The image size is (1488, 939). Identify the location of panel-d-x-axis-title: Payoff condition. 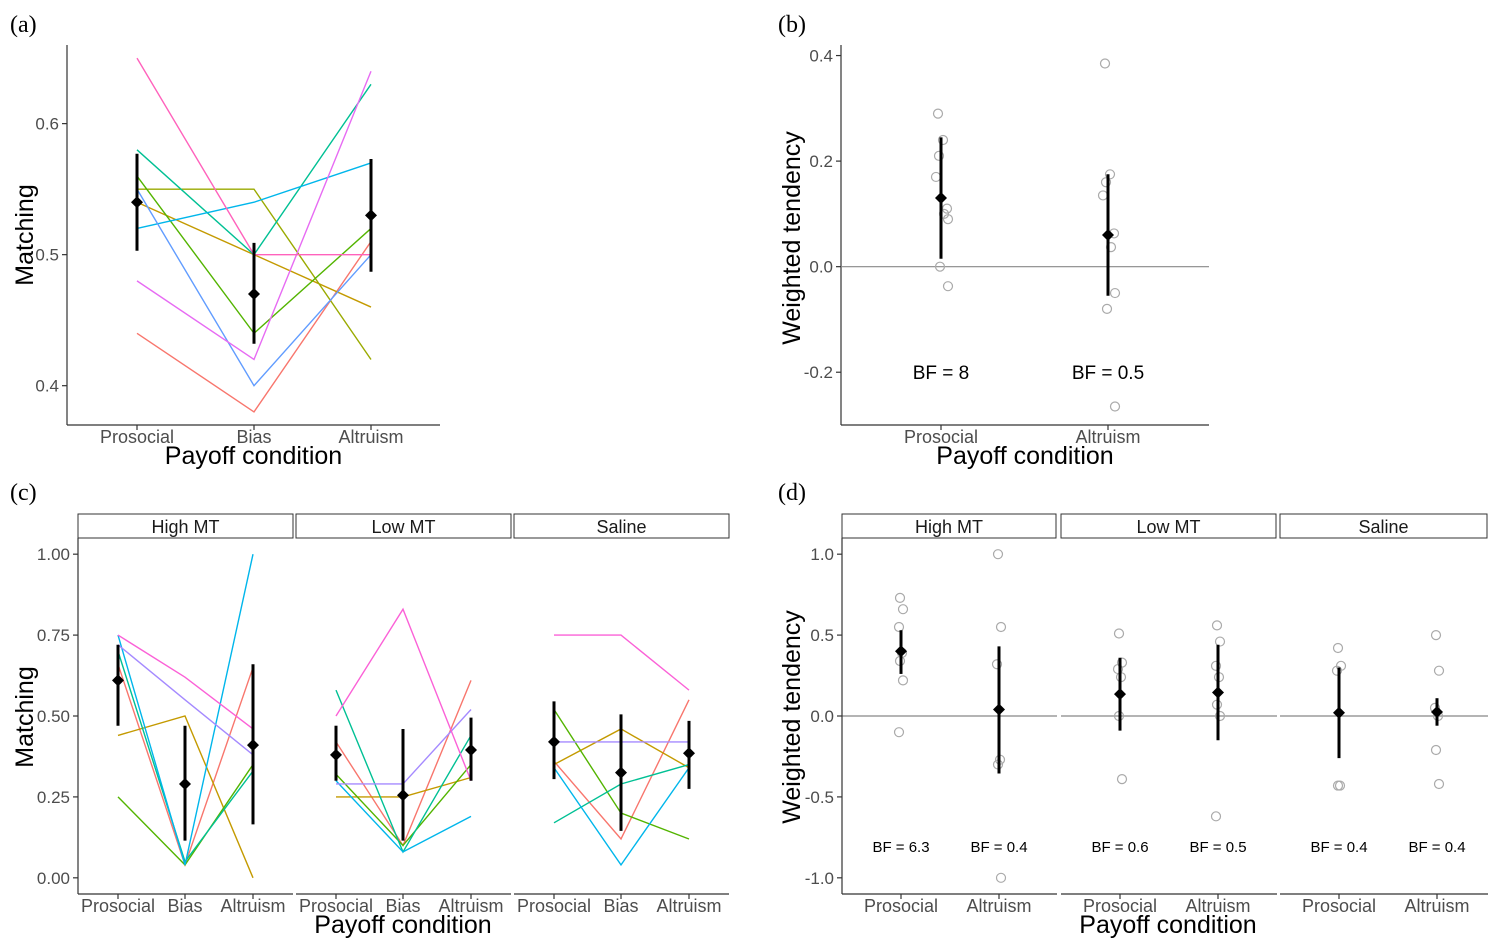
(1167, 925).